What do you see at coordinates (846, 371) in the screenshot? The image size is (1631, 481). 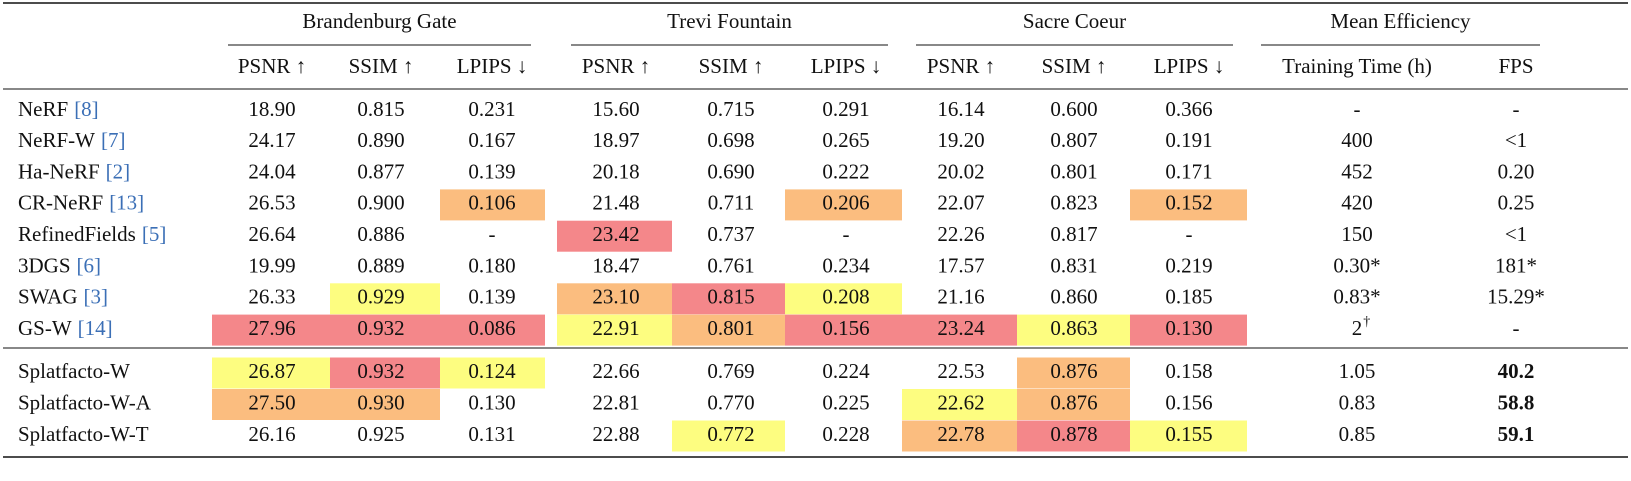 I see `cell-value: 0.224` at bounding box center [846, 371].